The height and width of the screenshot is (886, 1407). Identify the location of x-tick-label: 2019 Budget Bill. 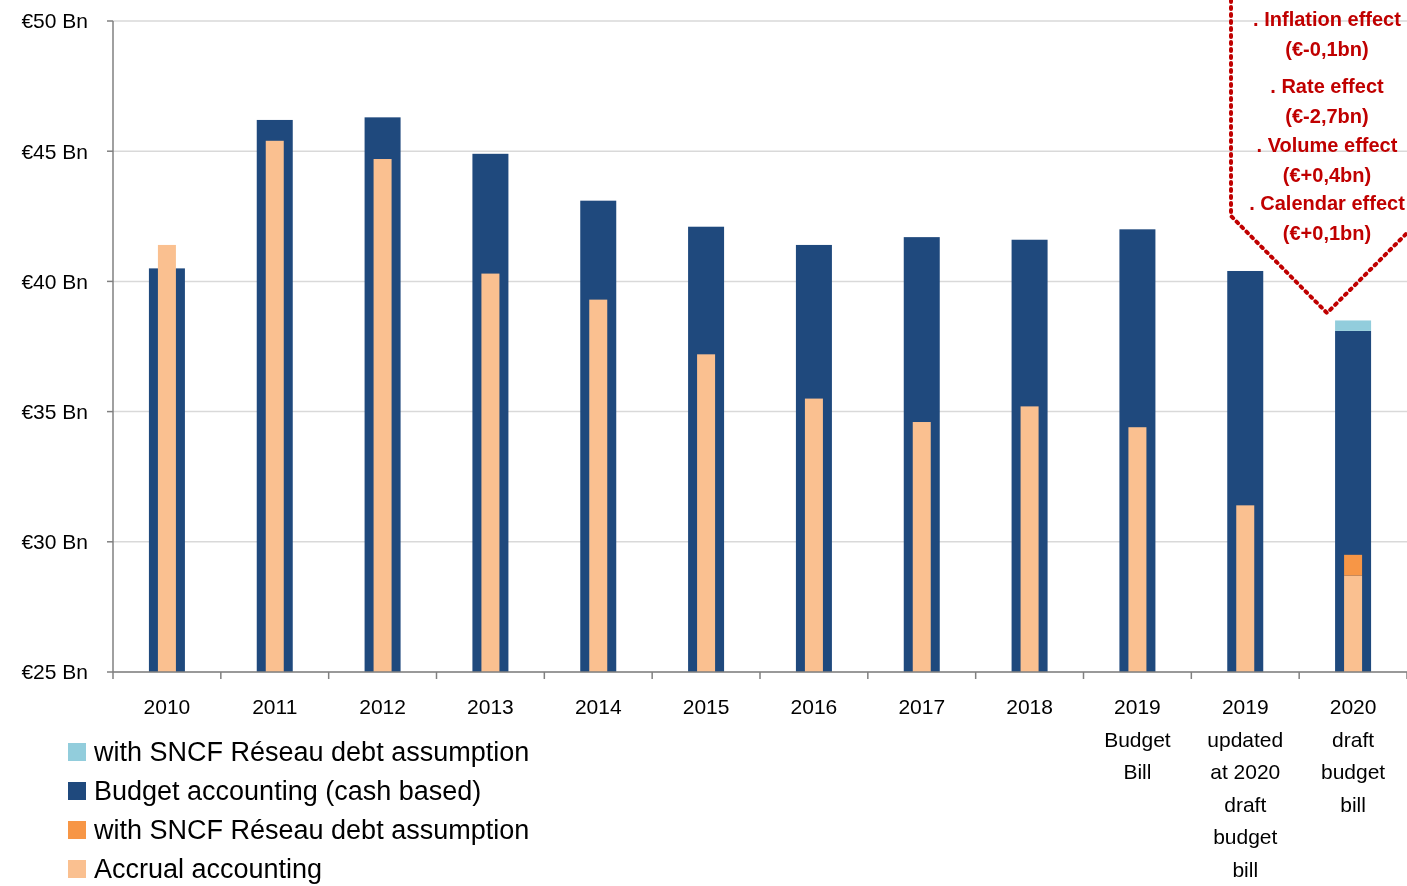
(1137, 739).